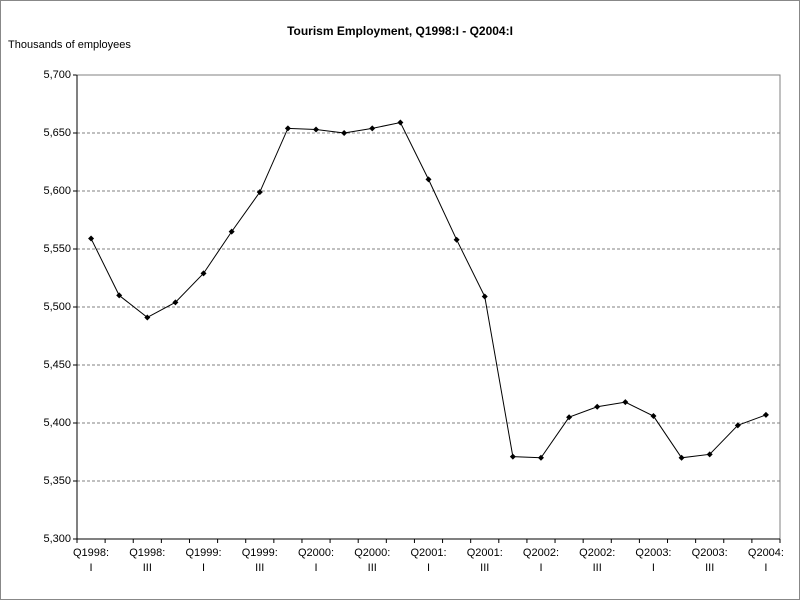  I want to click on y-tick-label: 5,650, so click(57, 133).